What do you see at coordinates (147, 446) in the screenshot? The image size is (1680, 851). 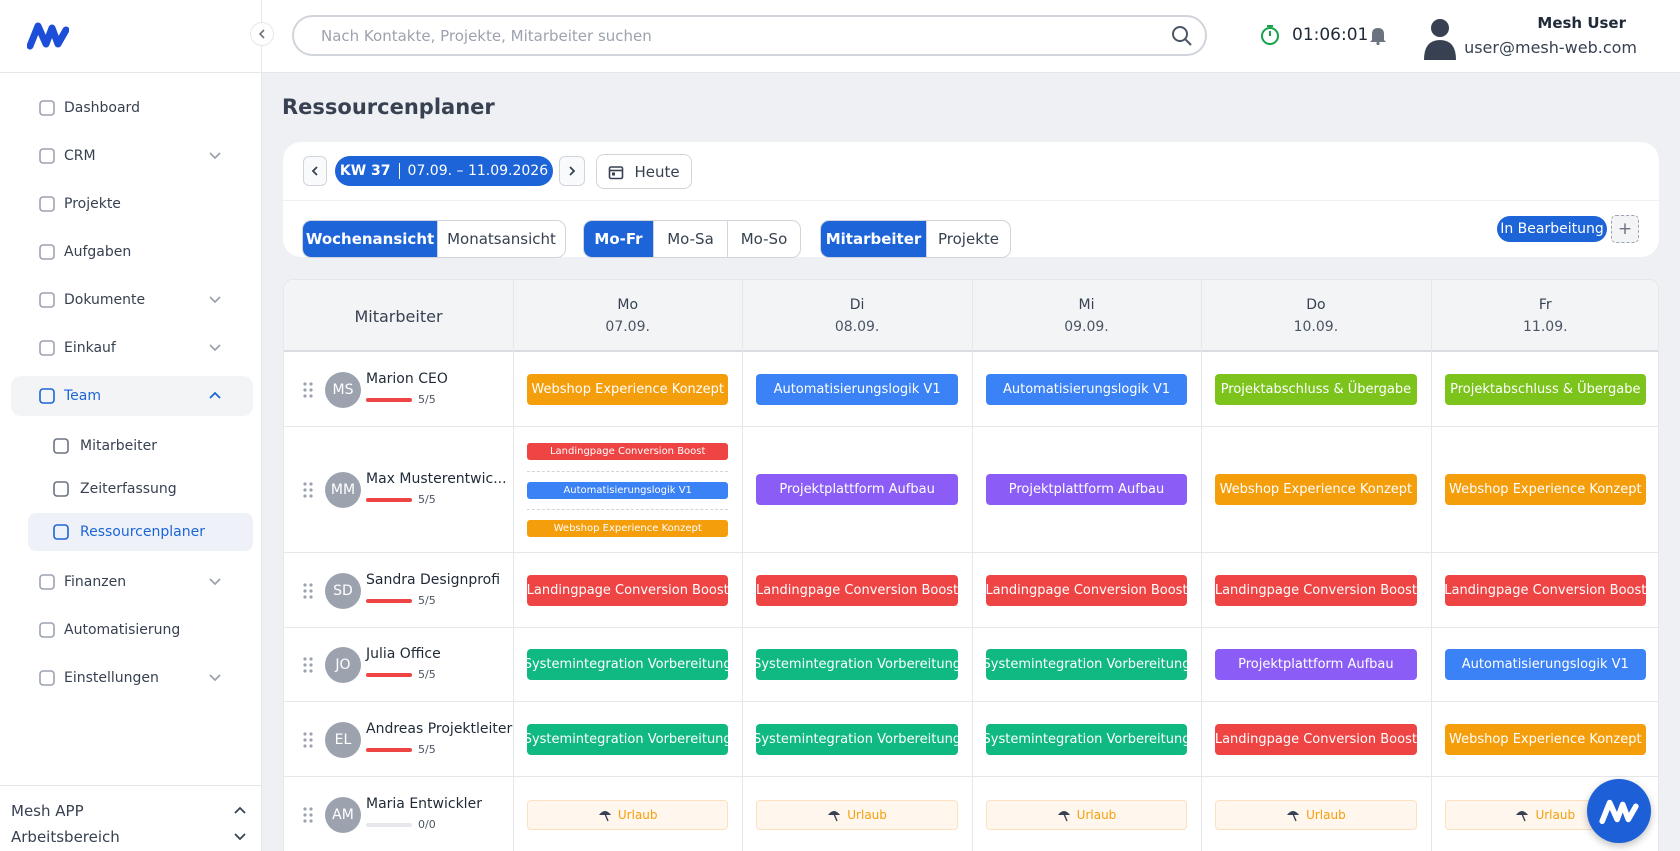 I see `nav-subitem: Mitarbeiter` at bounding box center [147, 446].